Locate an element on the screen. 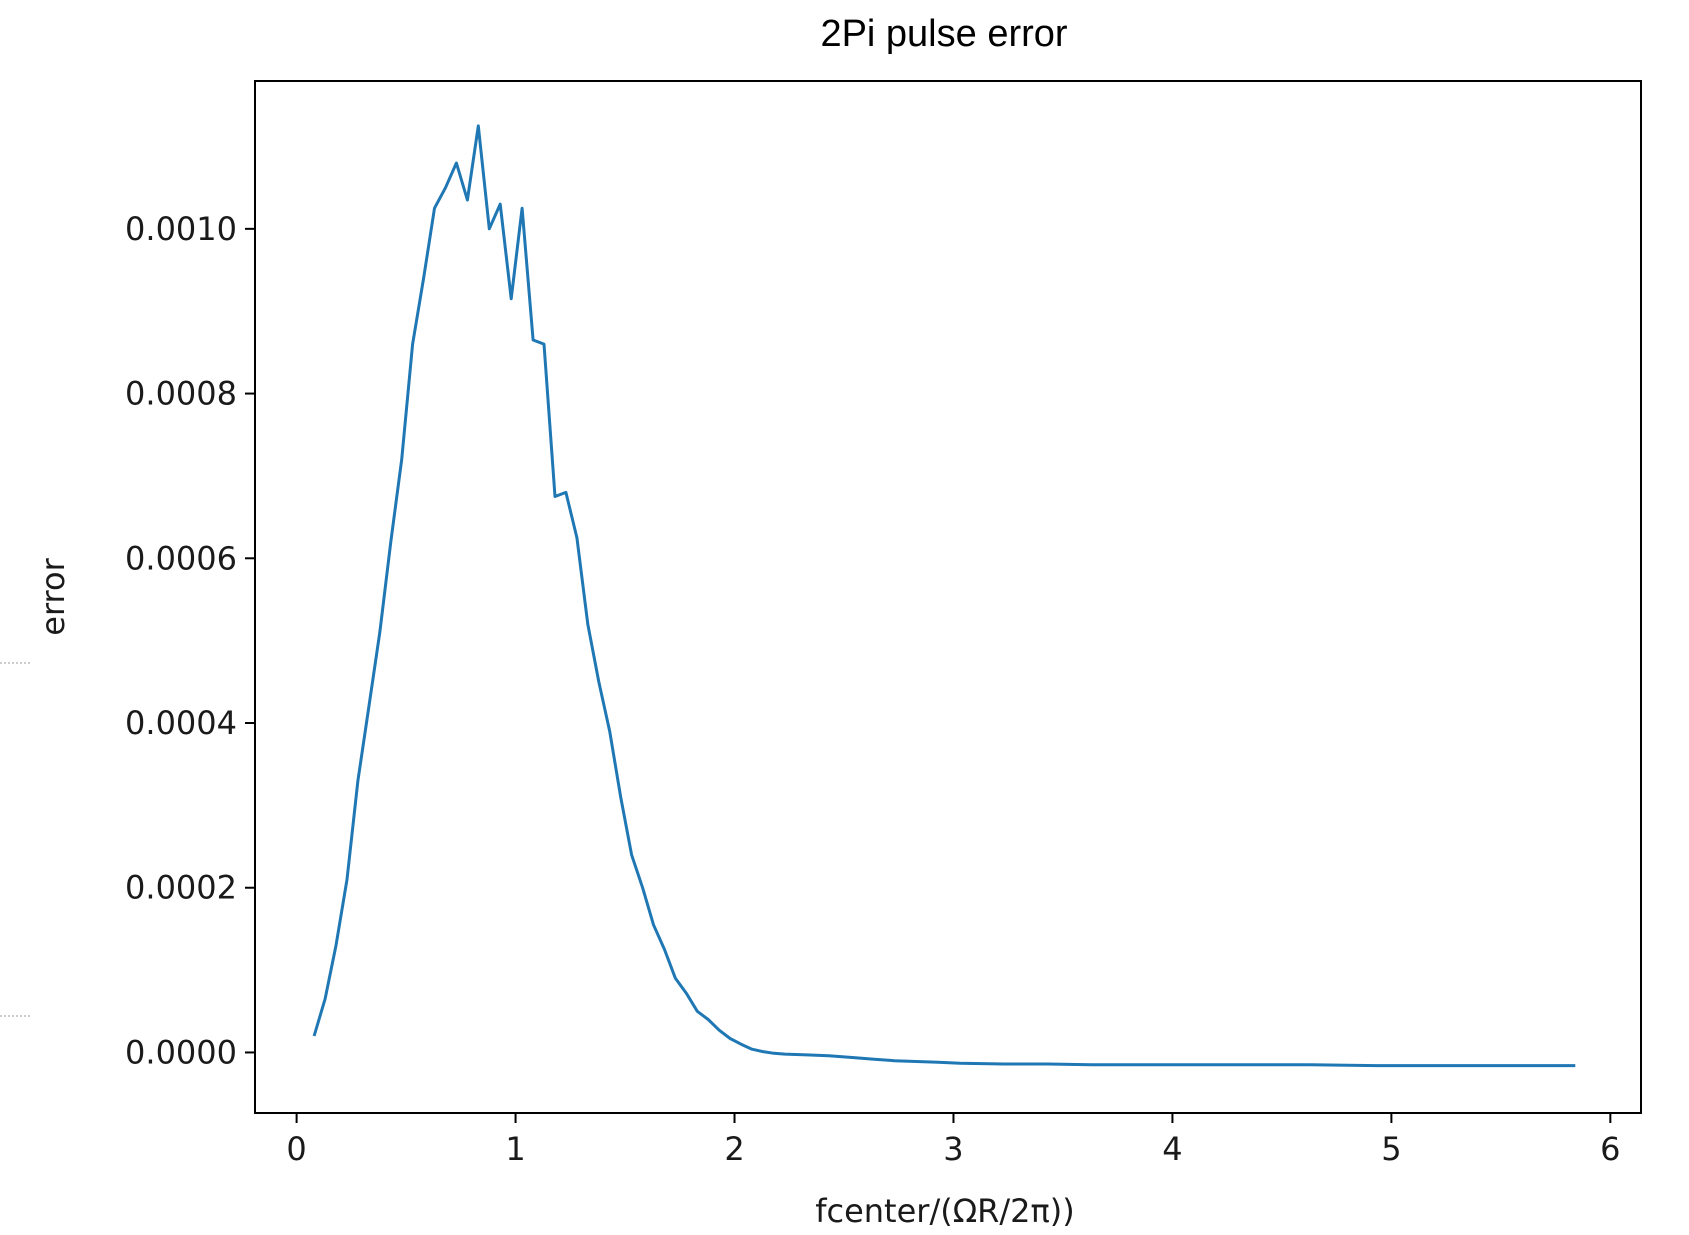 The width and height of the screenshot is (1689, 1235). x-tick-label: 2 is located at coordinates (734, 1149).